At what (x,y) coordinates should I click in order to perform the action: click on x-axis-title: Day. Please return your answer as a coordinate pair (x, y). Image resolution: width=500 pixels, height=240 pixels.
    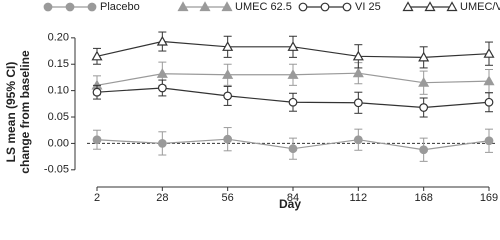
    Looking at the image, I should click on (290, 204).